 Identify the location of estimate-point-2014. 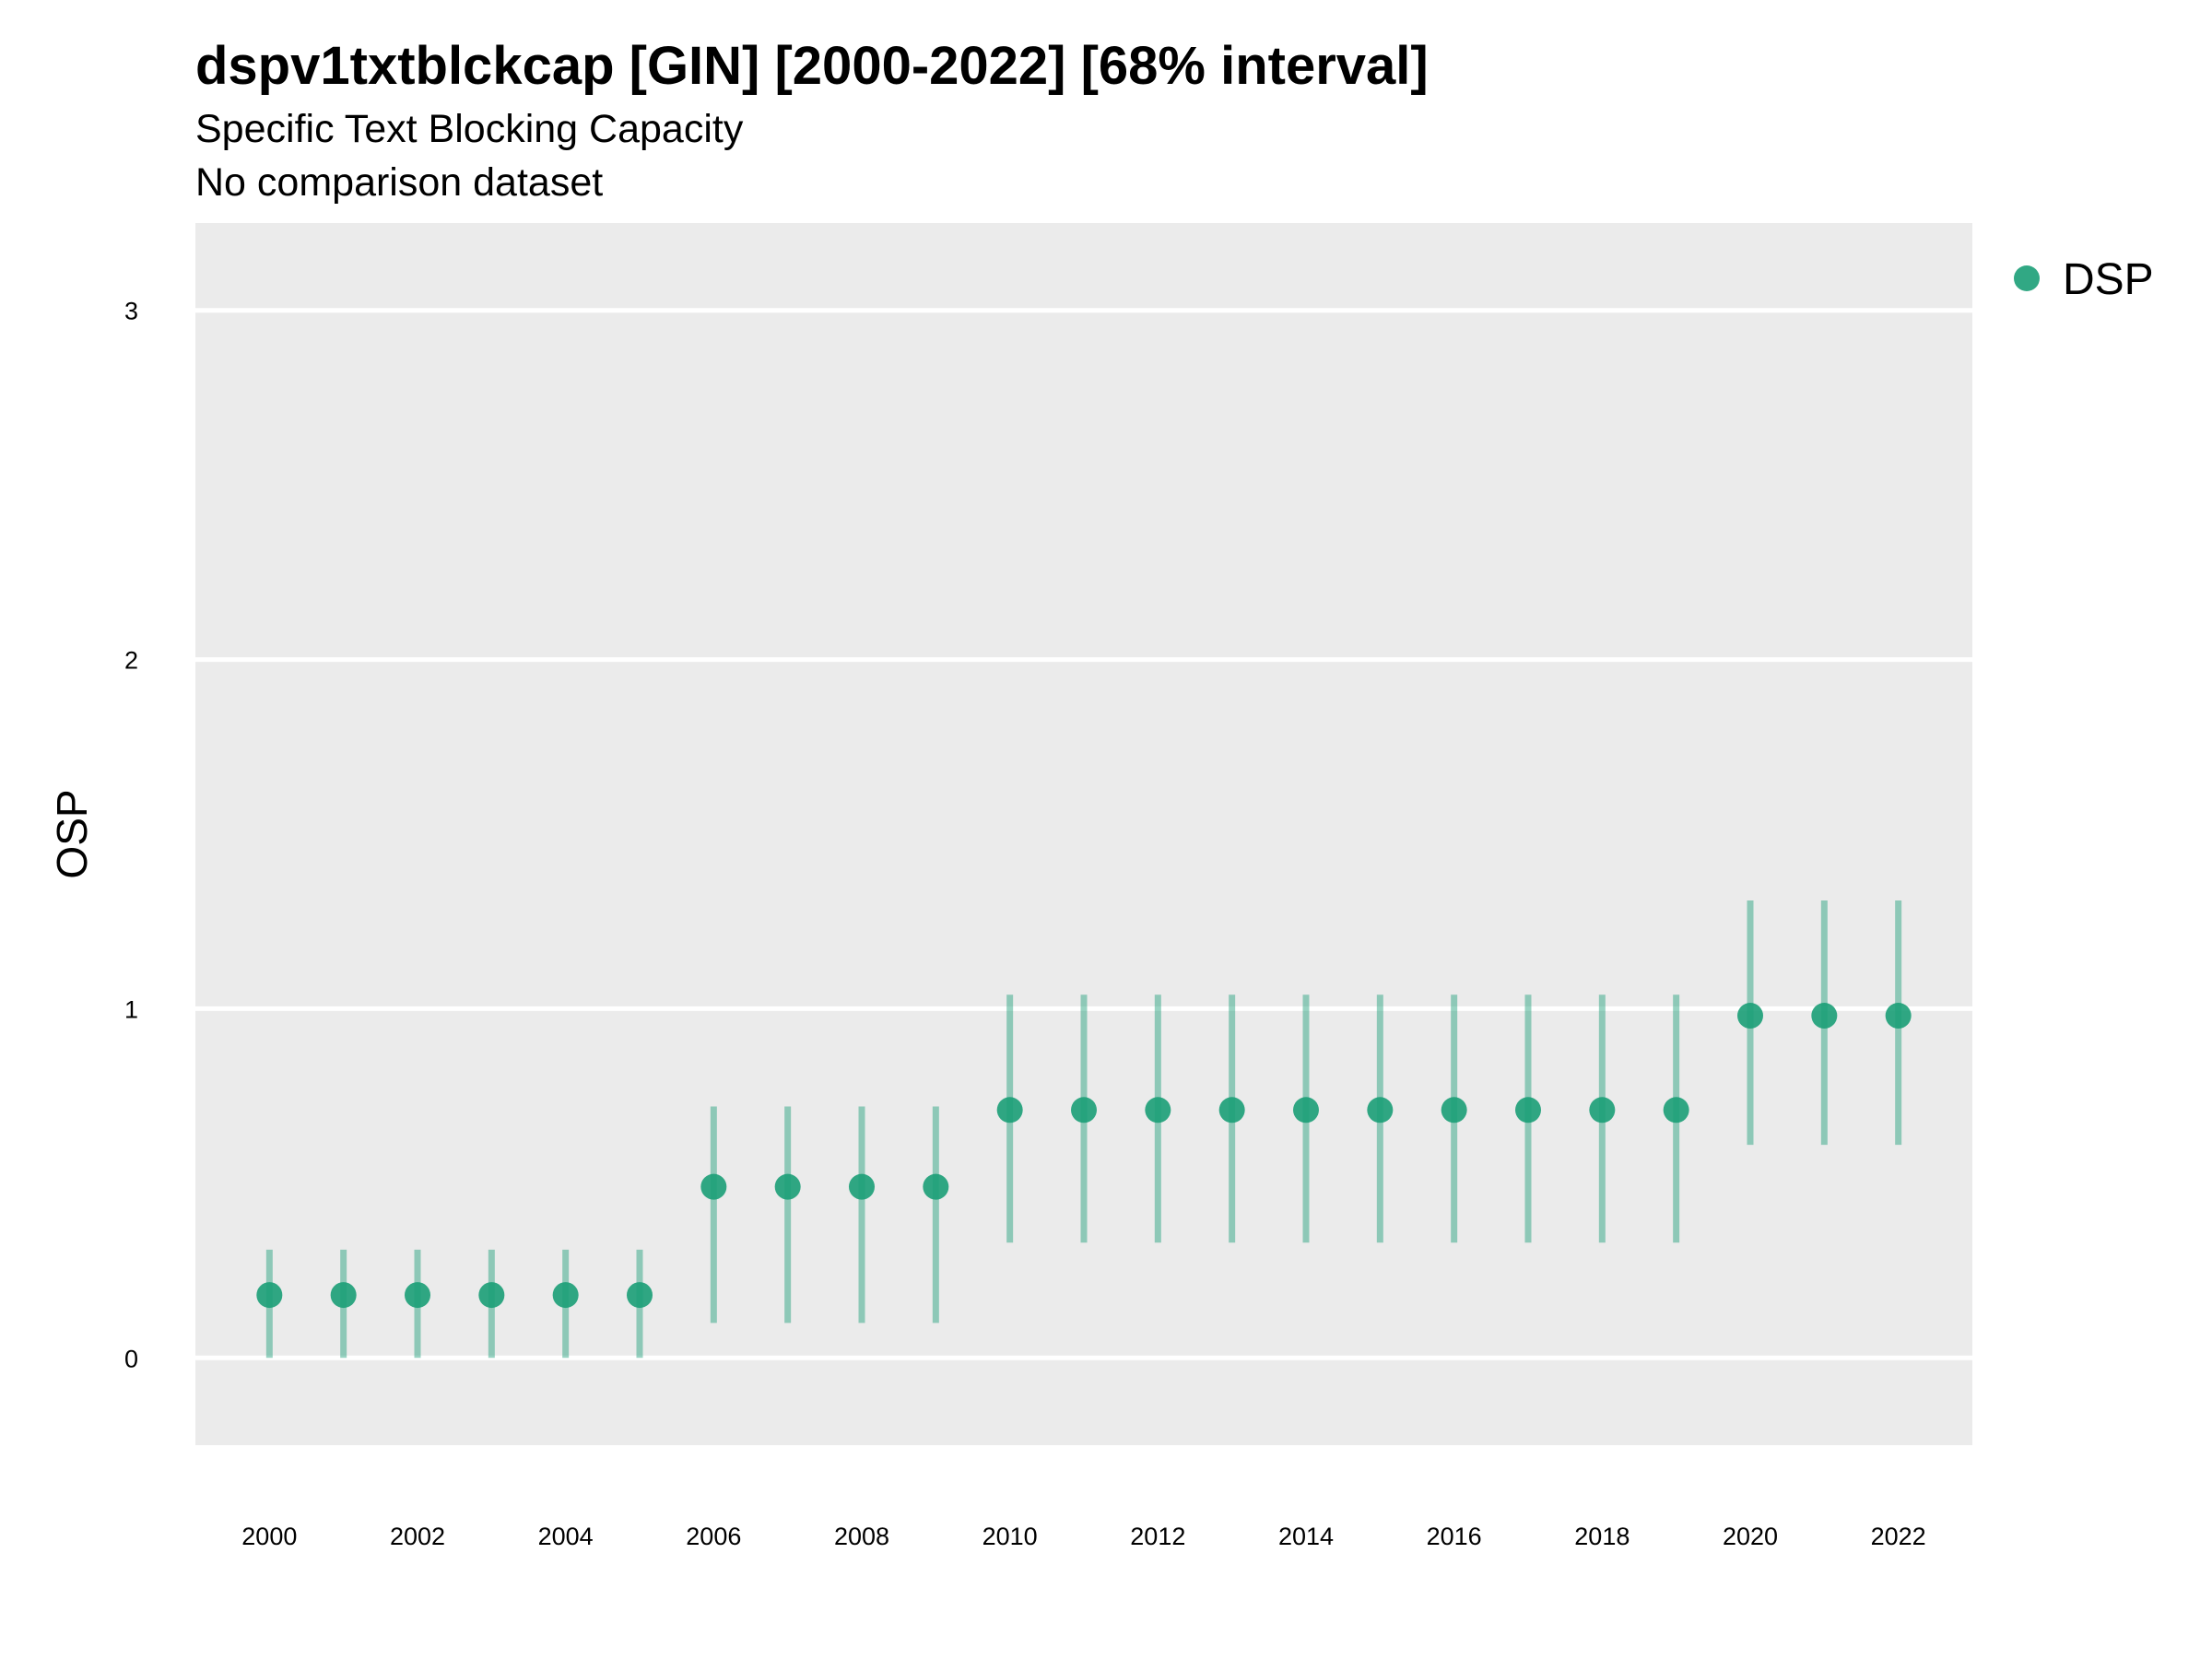
(1306, 1110).